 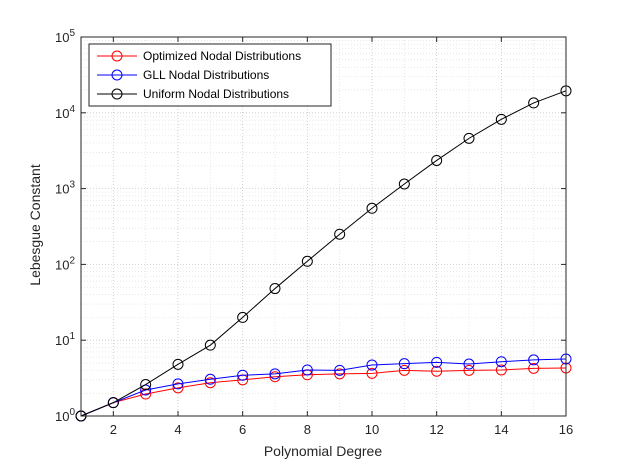 I want to click on y-axis-label: Lebesgue Constant, so click(x=35, y=225).